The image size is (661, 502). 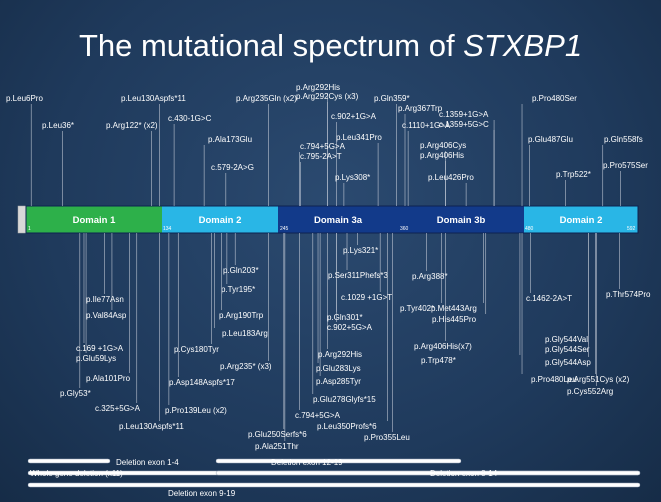 I want to click on mutation-label-above: c.430-1G>C, so click(x=190, y=118).